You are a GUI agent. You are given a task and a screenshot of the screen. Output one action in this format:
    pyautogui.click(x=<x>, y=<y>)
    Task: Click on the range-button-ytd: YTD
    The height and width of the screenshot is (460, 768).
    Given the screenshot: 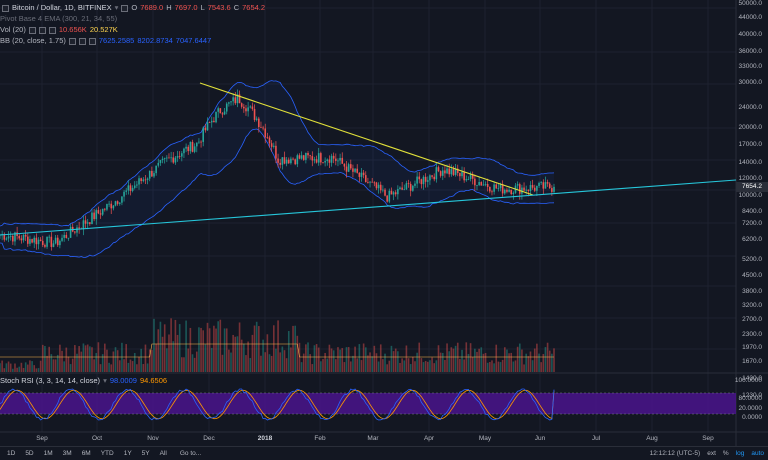 What is the action you would take?
    pyautogui.click(x=107, y=453)
    